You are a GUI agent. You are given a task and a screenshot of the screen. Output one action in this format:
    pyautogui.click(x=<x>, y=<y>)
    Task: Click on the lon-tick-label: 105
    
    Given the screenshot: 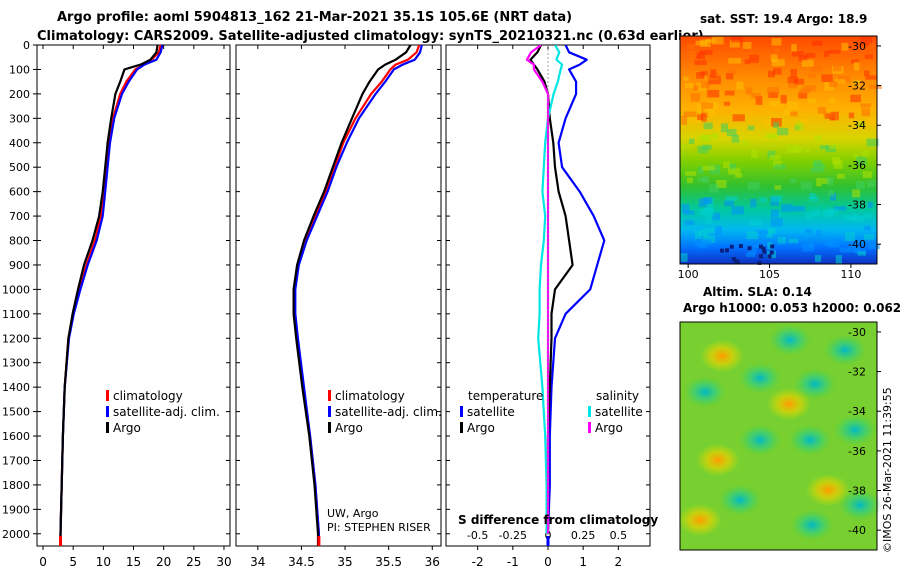 What is the action you would take?
    pyautogui.click(x=769, y=274)
    